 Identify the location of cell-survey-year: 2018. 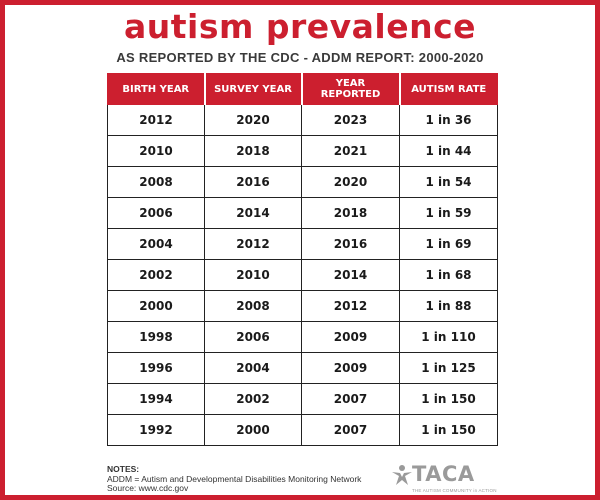
(253, 151).